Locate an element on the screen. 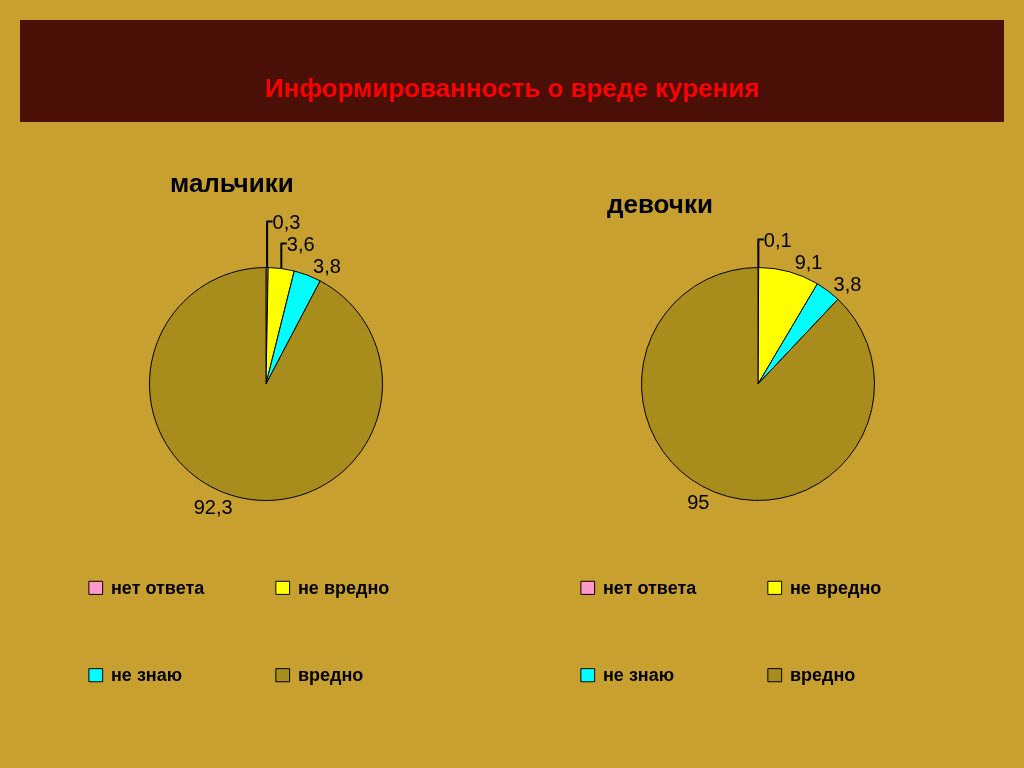  data-label: 92,3 is located at coordinates (213, 507).